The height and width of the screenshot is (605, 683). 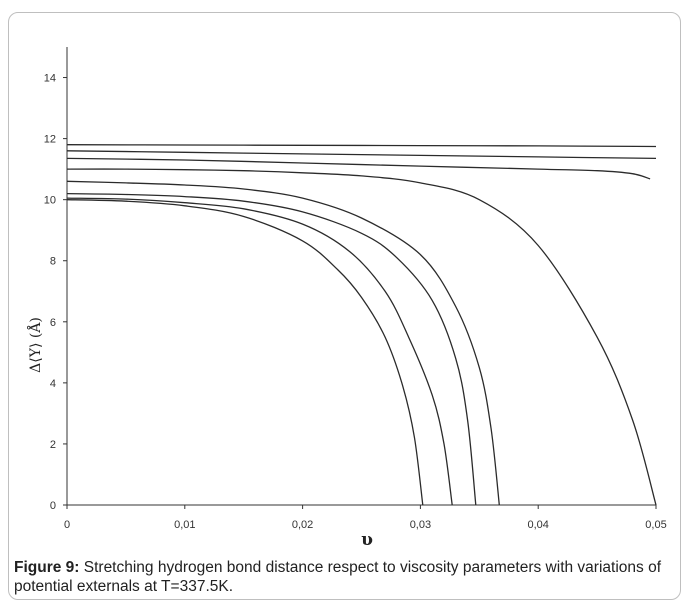 I want to click on x-axis-title: υ, so click(x=367, y=540).